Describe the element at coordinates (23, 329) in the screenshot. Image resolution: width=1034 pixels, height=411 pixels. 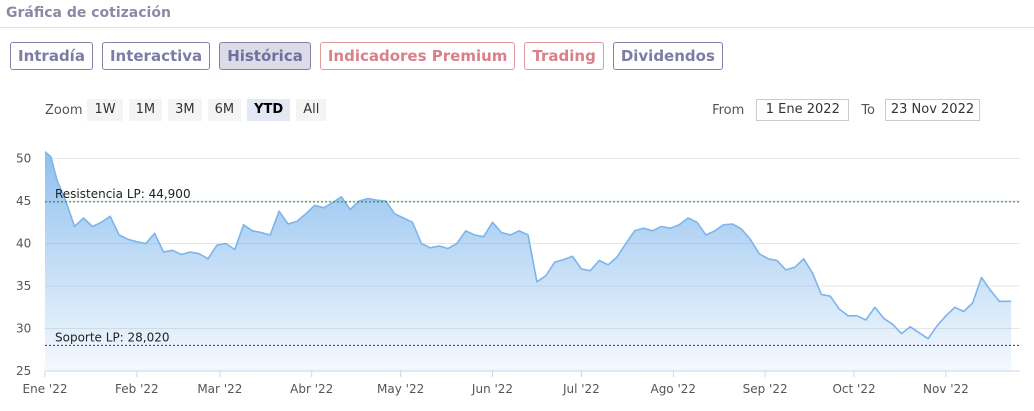
I see `y-tick-label: 30` at that location.